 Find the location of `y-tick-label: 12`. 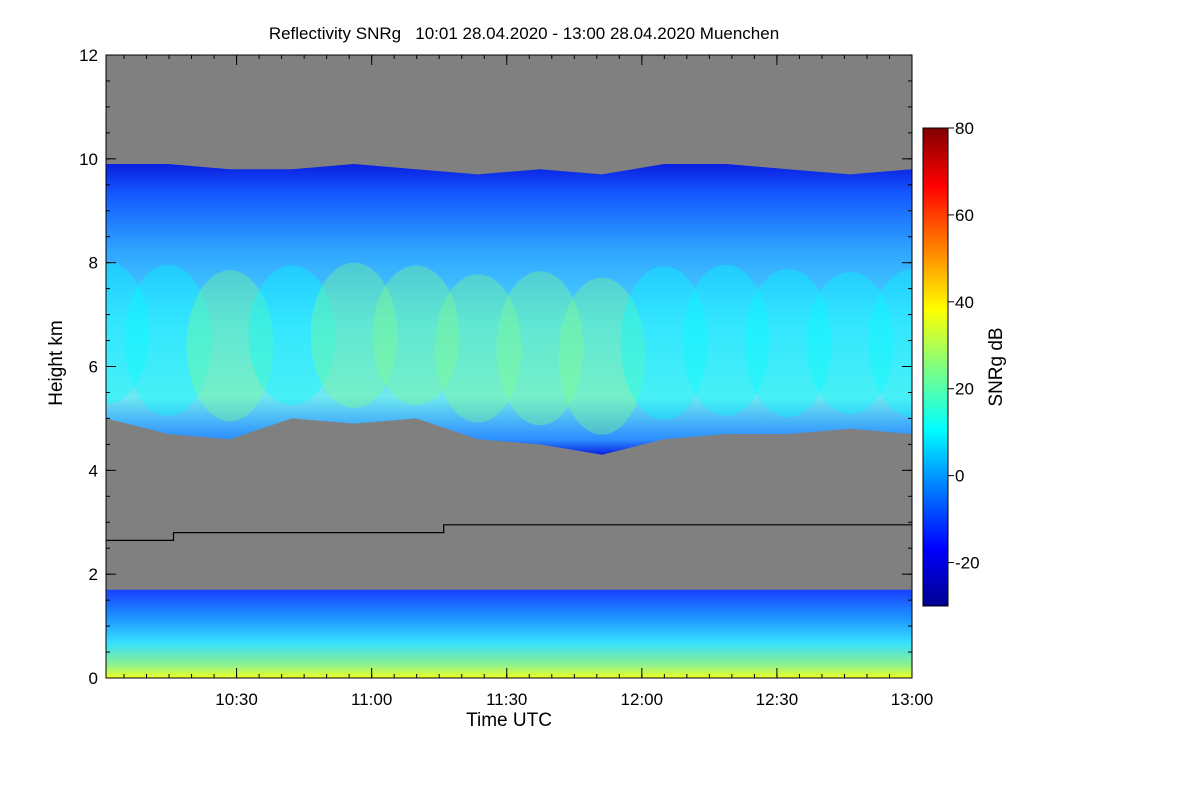

y-tick-label: 12 is located at coordinates (88, 55).